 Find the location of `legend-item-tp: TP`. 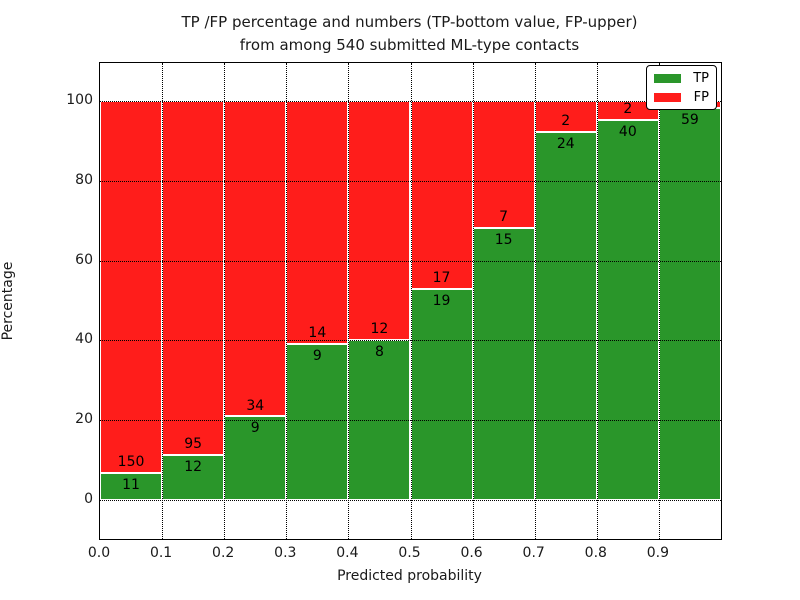

legend-item-tp: TP is located at coordinates (681, 78).